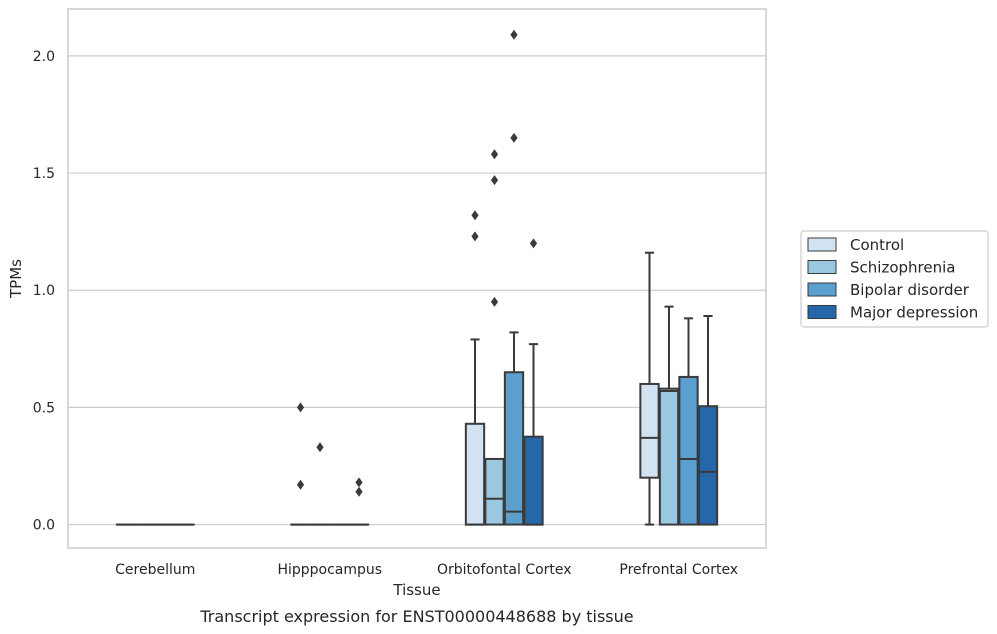 The height and width of the screenshot is (634, 997). I want to click on box-orbitofontal-cortex-major-depression, so click(533, 382).